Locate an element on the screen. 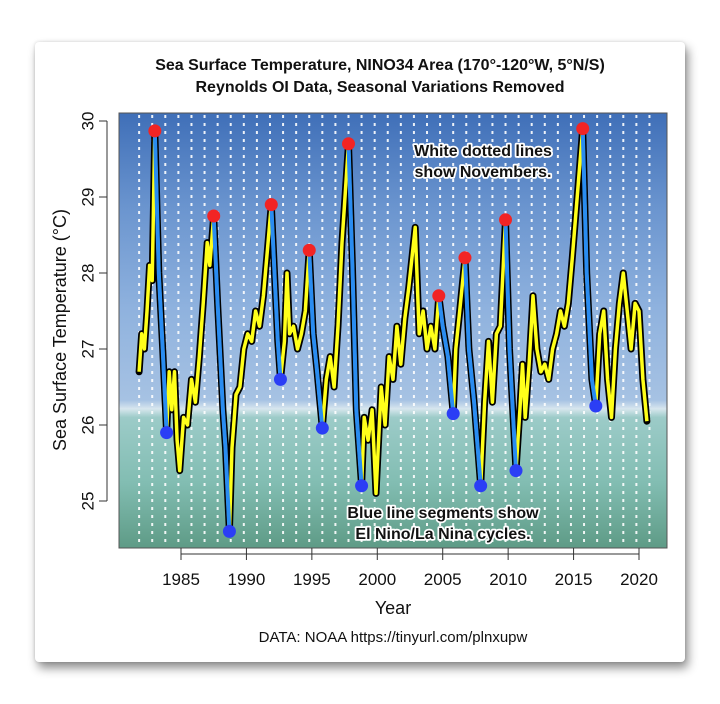  y-tick-label: 28 is located at coordinates (87, 273).